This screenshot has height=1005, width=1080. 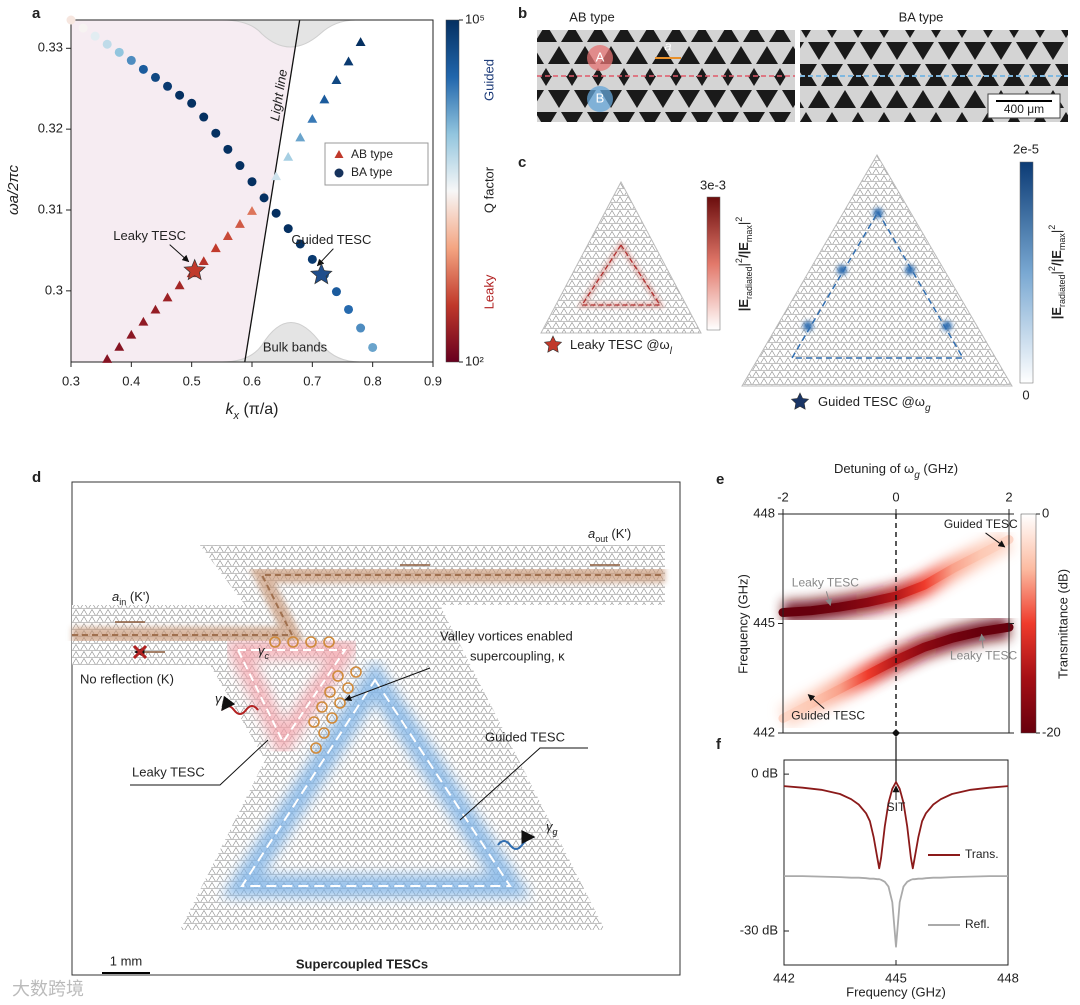 I want to click on sit-label: SIT, so click(x=896, y=807).